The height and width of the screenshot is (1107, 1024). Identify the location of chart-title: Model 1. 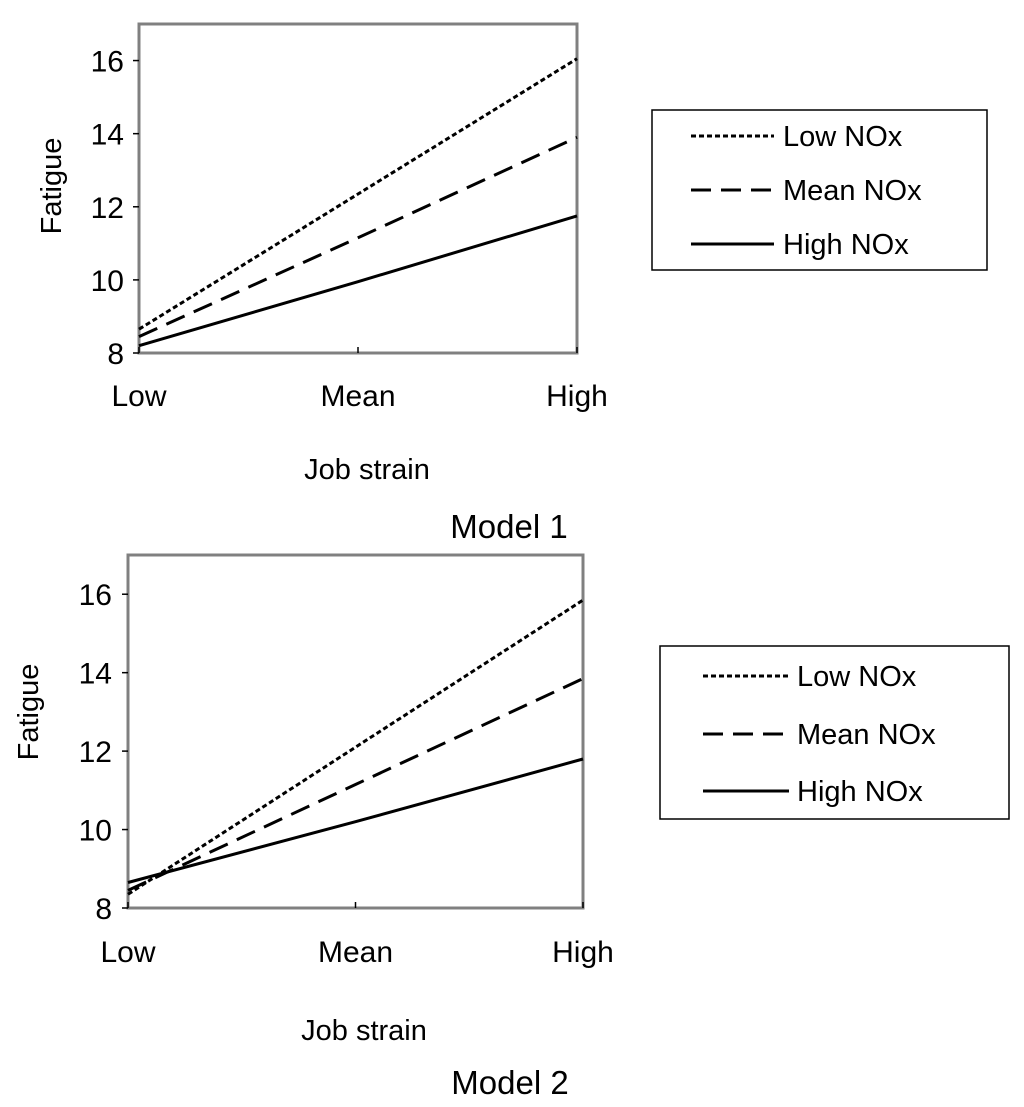
(508, 526).